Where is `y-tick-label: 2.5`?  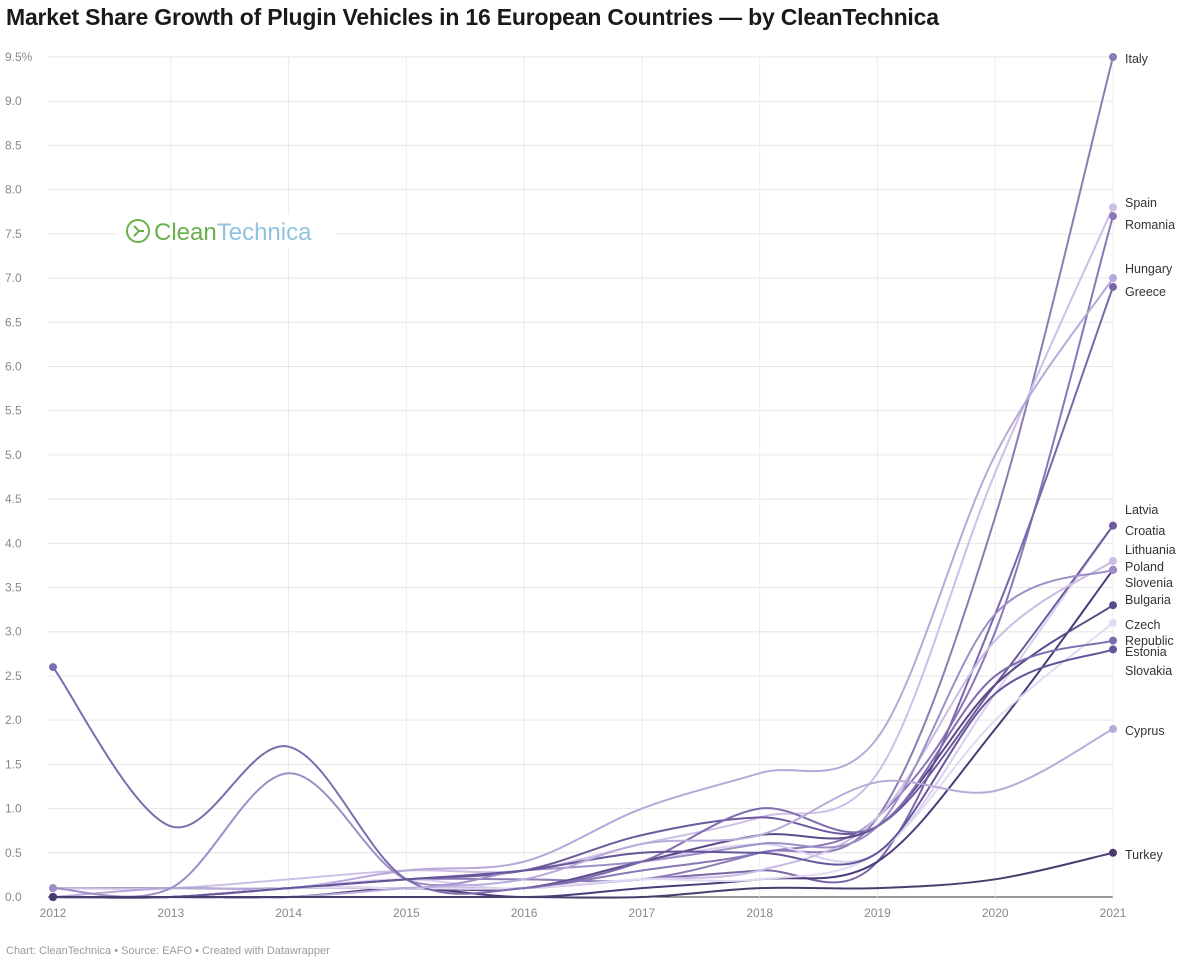 y-tick-label: 2.5 is located at coordinates (13, 676).